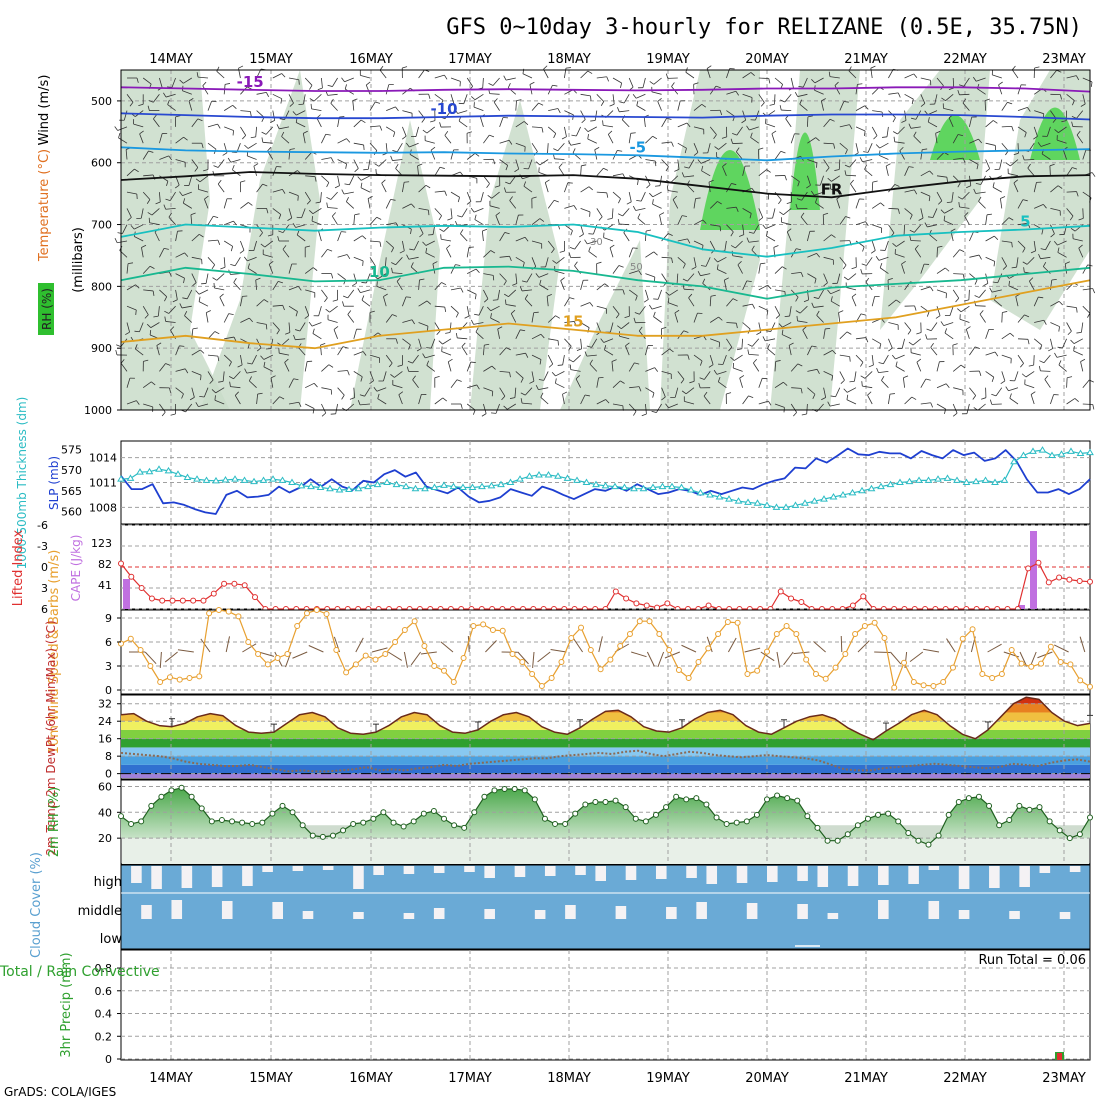  What do you see at coordinates (636, 603) in the screenshot?
I see `lifted-index-marker` at bounding box center [636, 603].